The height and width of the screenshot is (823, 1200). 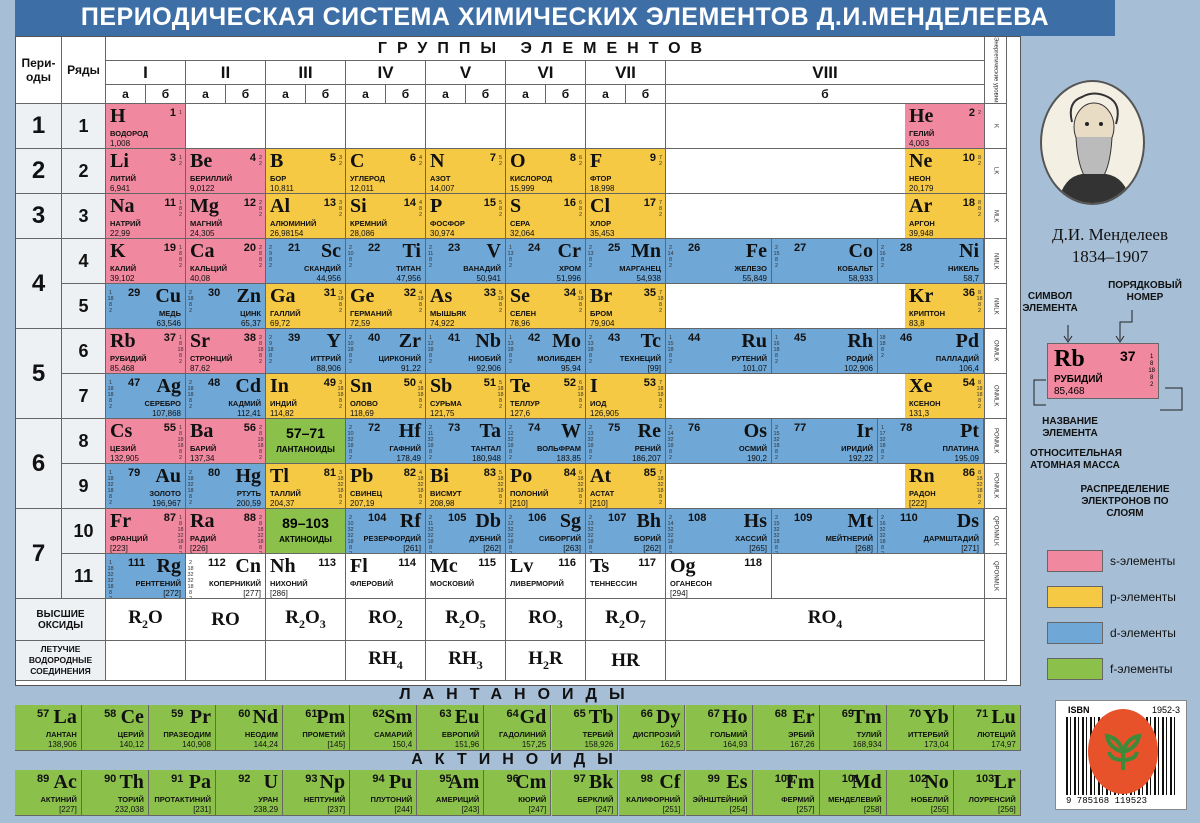 I want to click on element-F: F 9 ФТОР 18,998 7 2, so click(x=626, y=171).